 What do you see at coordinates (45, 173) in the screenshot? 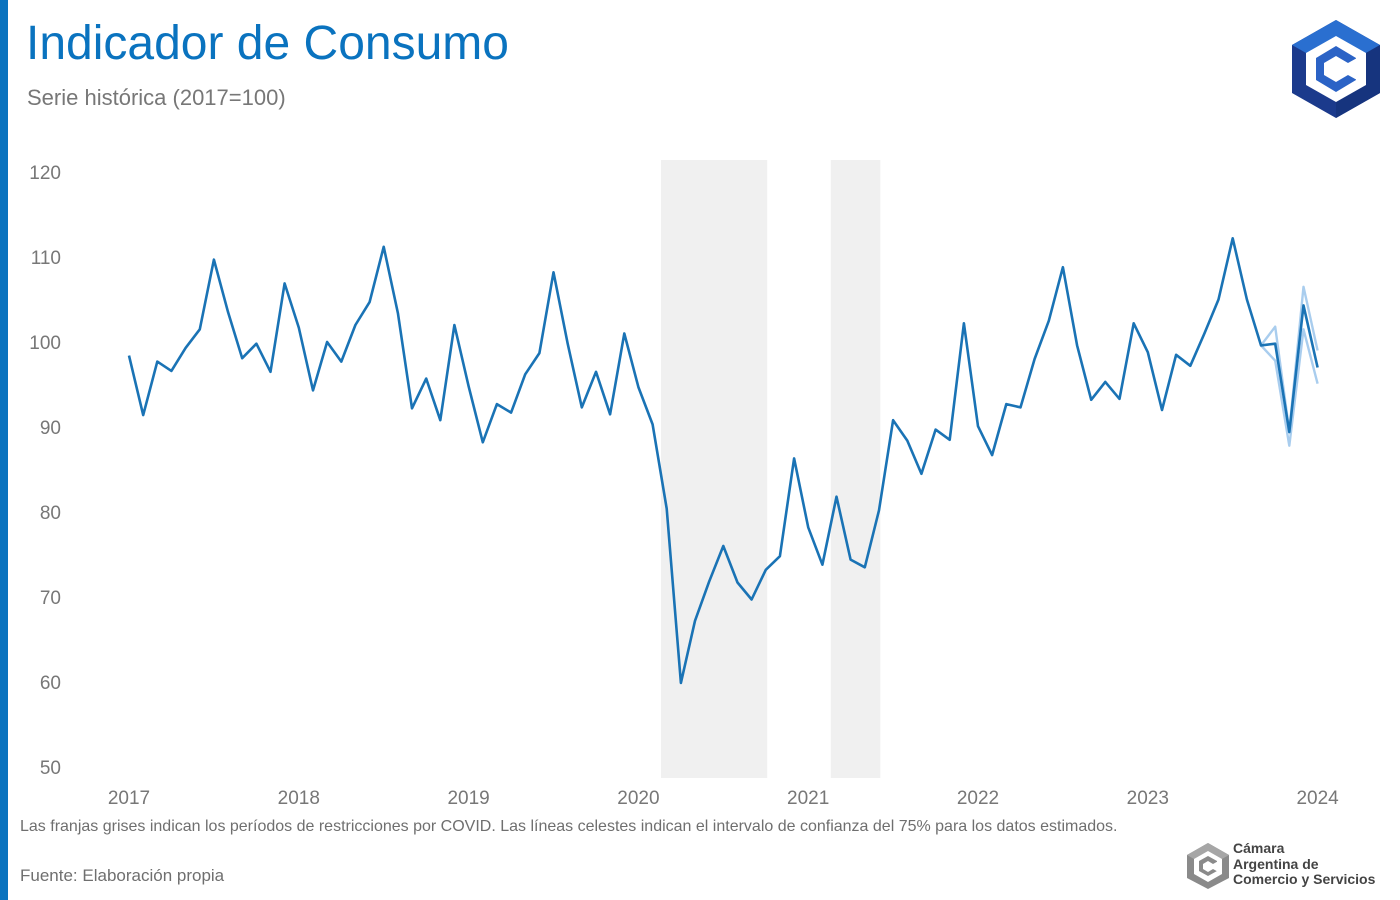
I see `y-tick-label: 120` at bounding box center [45, 173].